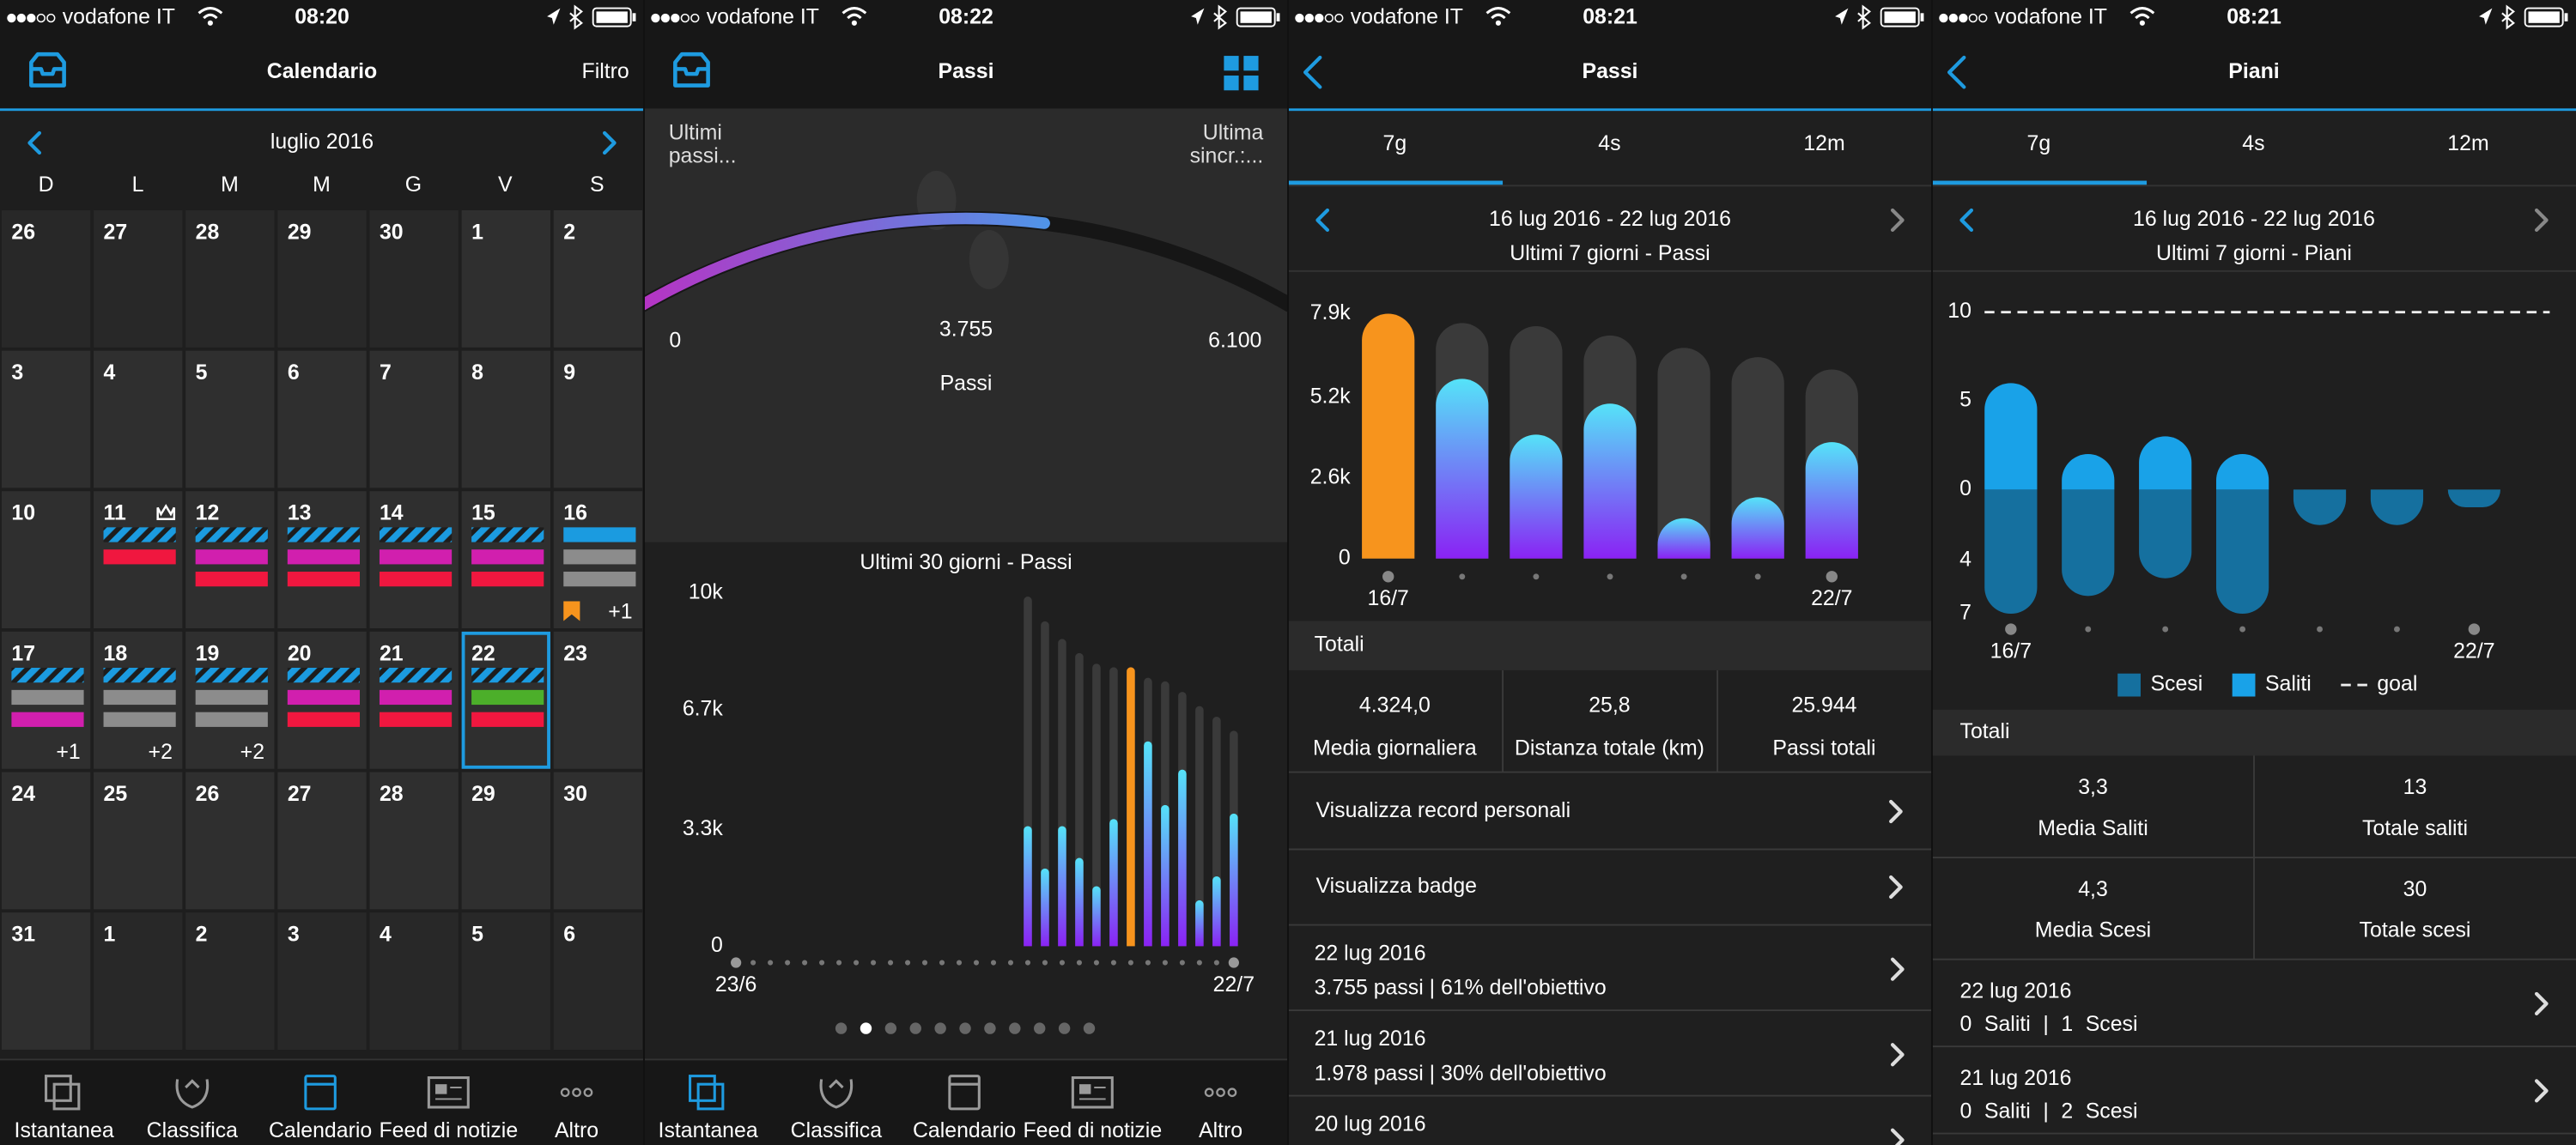 The image size is (2576, 1145). I want to click on header-line, so click(322, 110).